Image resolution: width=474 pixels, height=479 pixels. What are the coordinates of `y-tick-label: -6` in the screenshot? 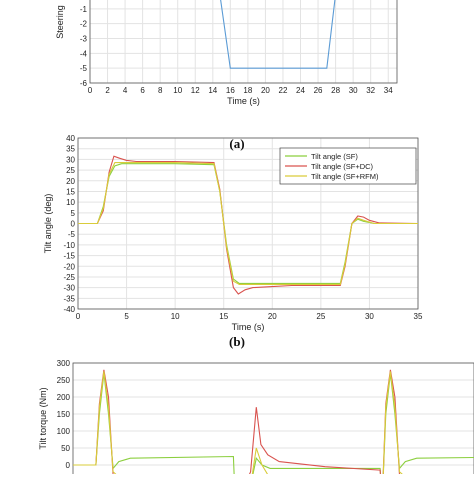 It's located at (84, 83).